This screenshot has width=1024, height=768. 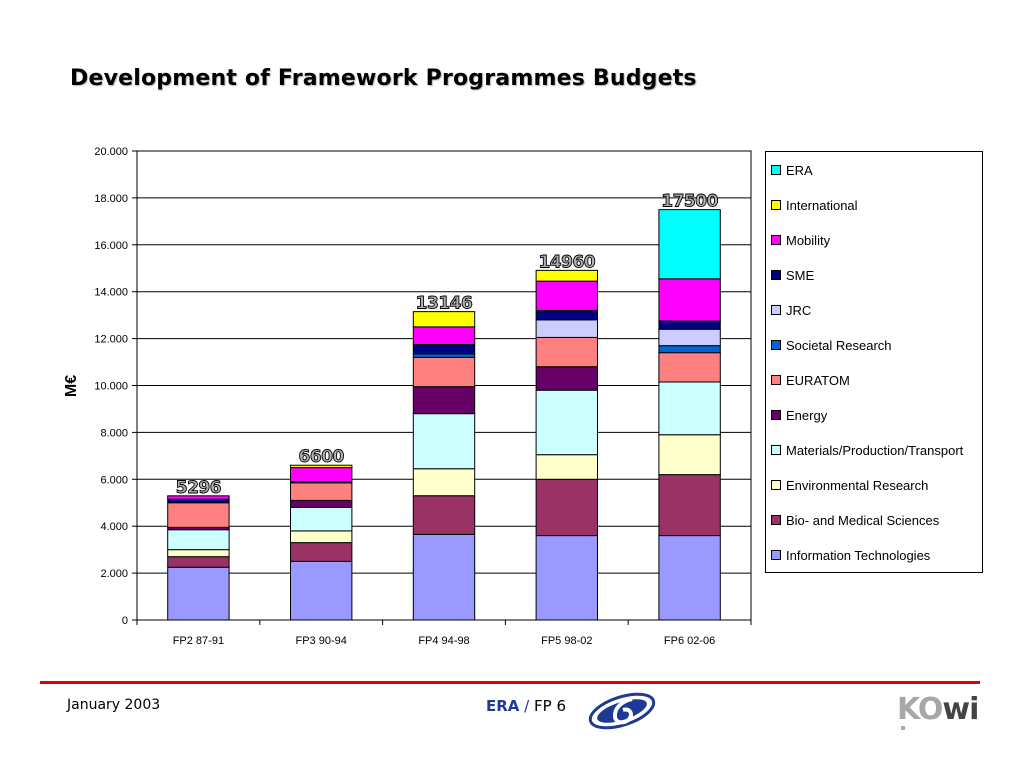 I want to click on legend-item: ERA, so click(x=792, y=170).